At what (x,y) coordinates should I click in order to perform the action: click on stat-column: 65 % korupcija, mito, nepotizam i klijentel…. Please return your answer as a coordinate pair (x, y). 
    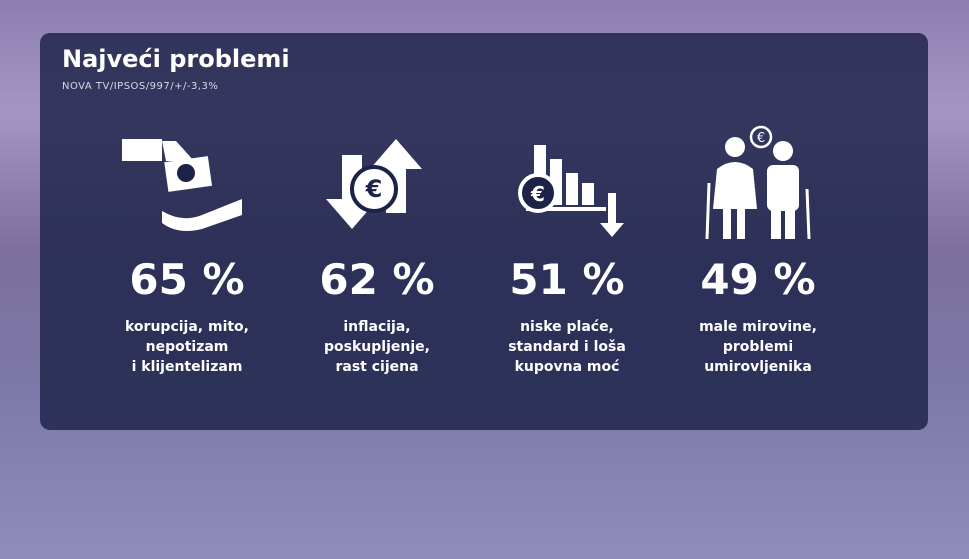
    Looking at the image, I should click on (187, 248).